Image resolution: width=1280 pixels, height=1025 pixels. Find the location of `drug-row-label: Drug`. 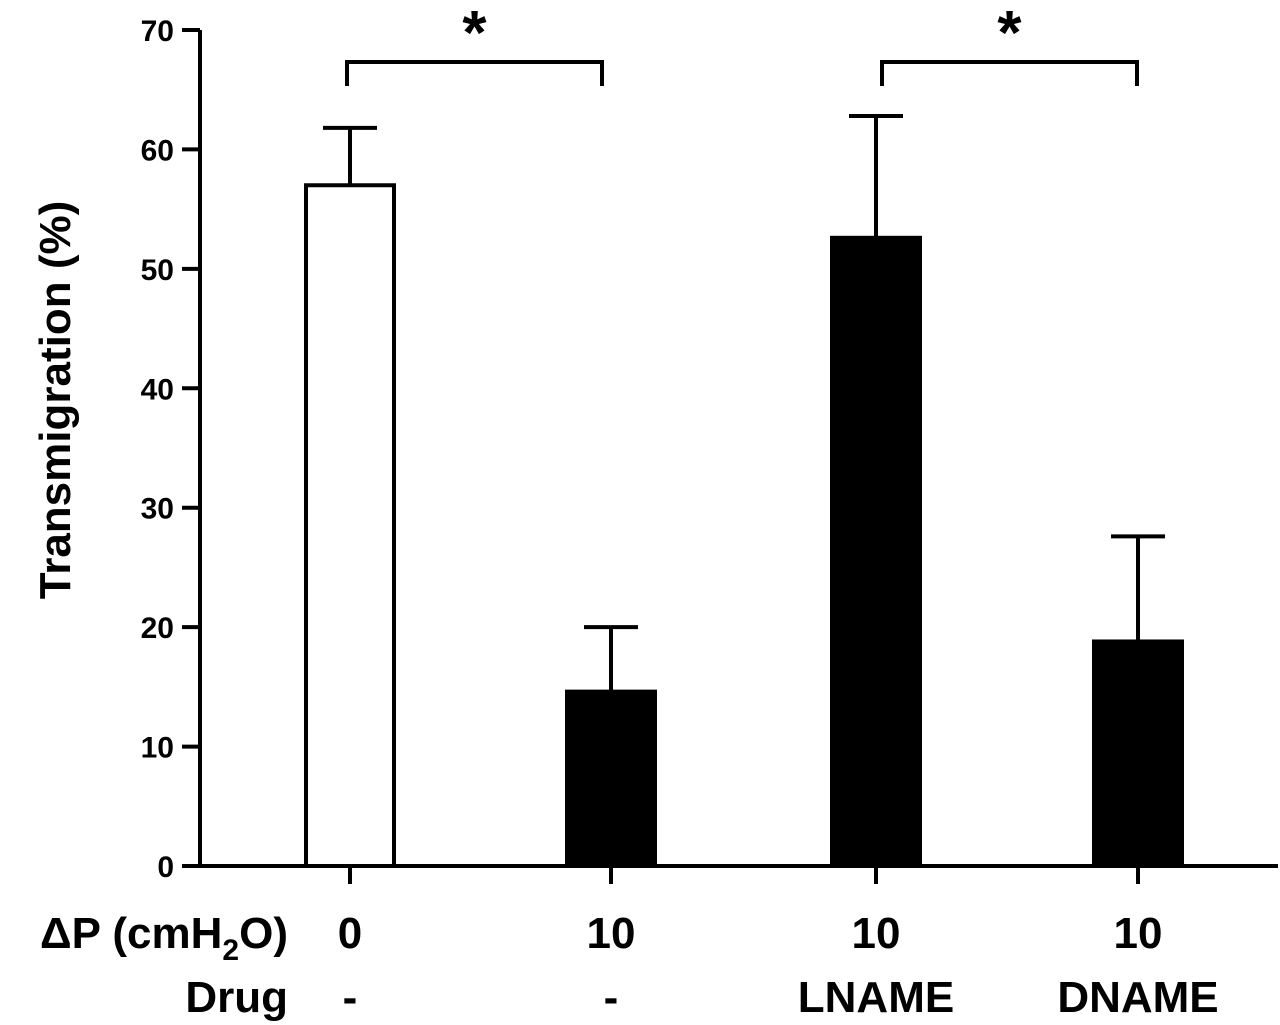

drug-row-label: Drug is located at coordinates (236, 997).